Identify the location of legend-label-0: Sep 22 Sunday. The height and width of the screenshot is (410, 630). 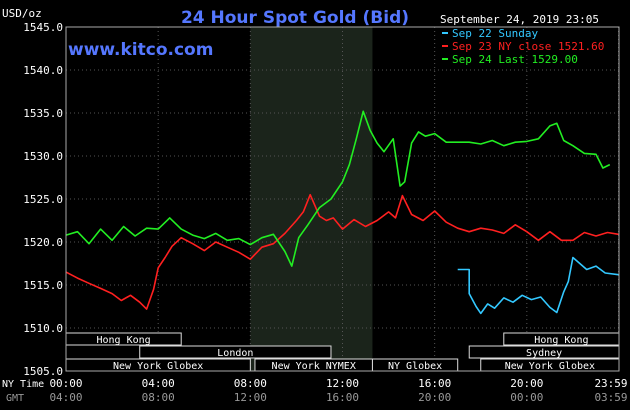
(495, 33).